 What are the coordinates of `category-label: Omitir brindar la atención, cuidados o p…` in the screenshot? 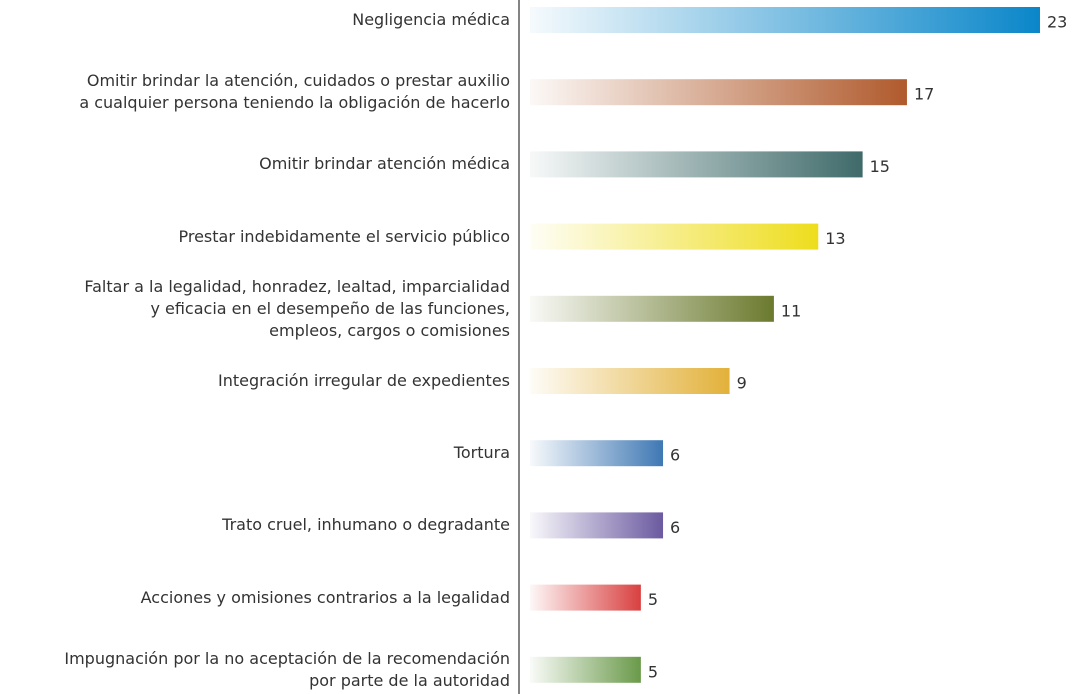 It's located at (294, 92).